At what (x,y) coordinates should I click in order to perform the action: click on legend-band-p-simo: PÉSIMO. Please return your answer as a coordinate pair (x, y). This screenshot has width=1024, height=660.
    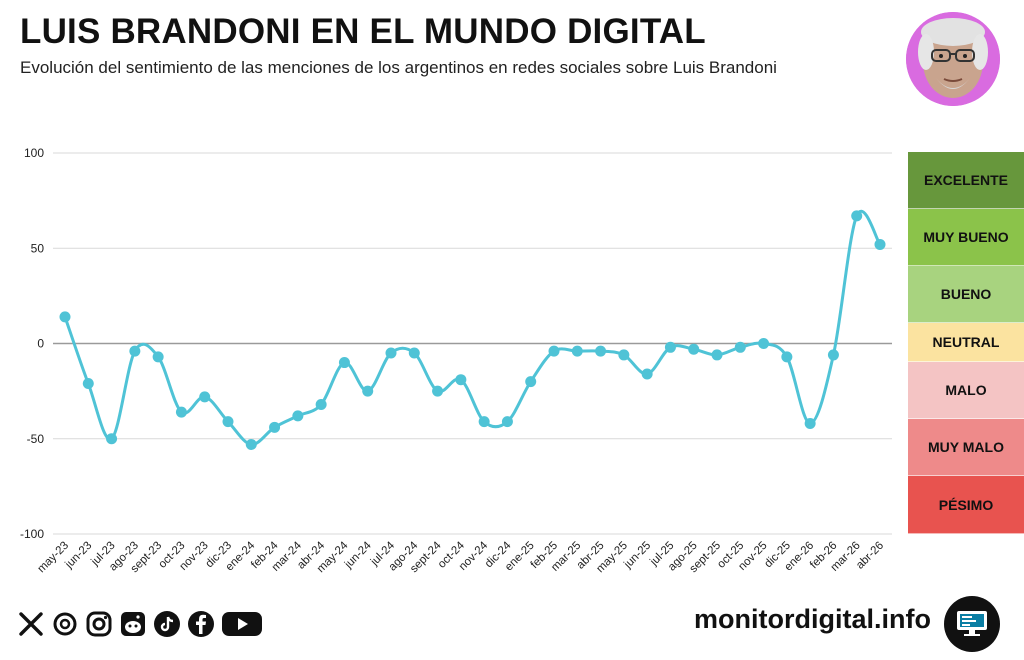
    Looking at the image, I should click on (966, 505).